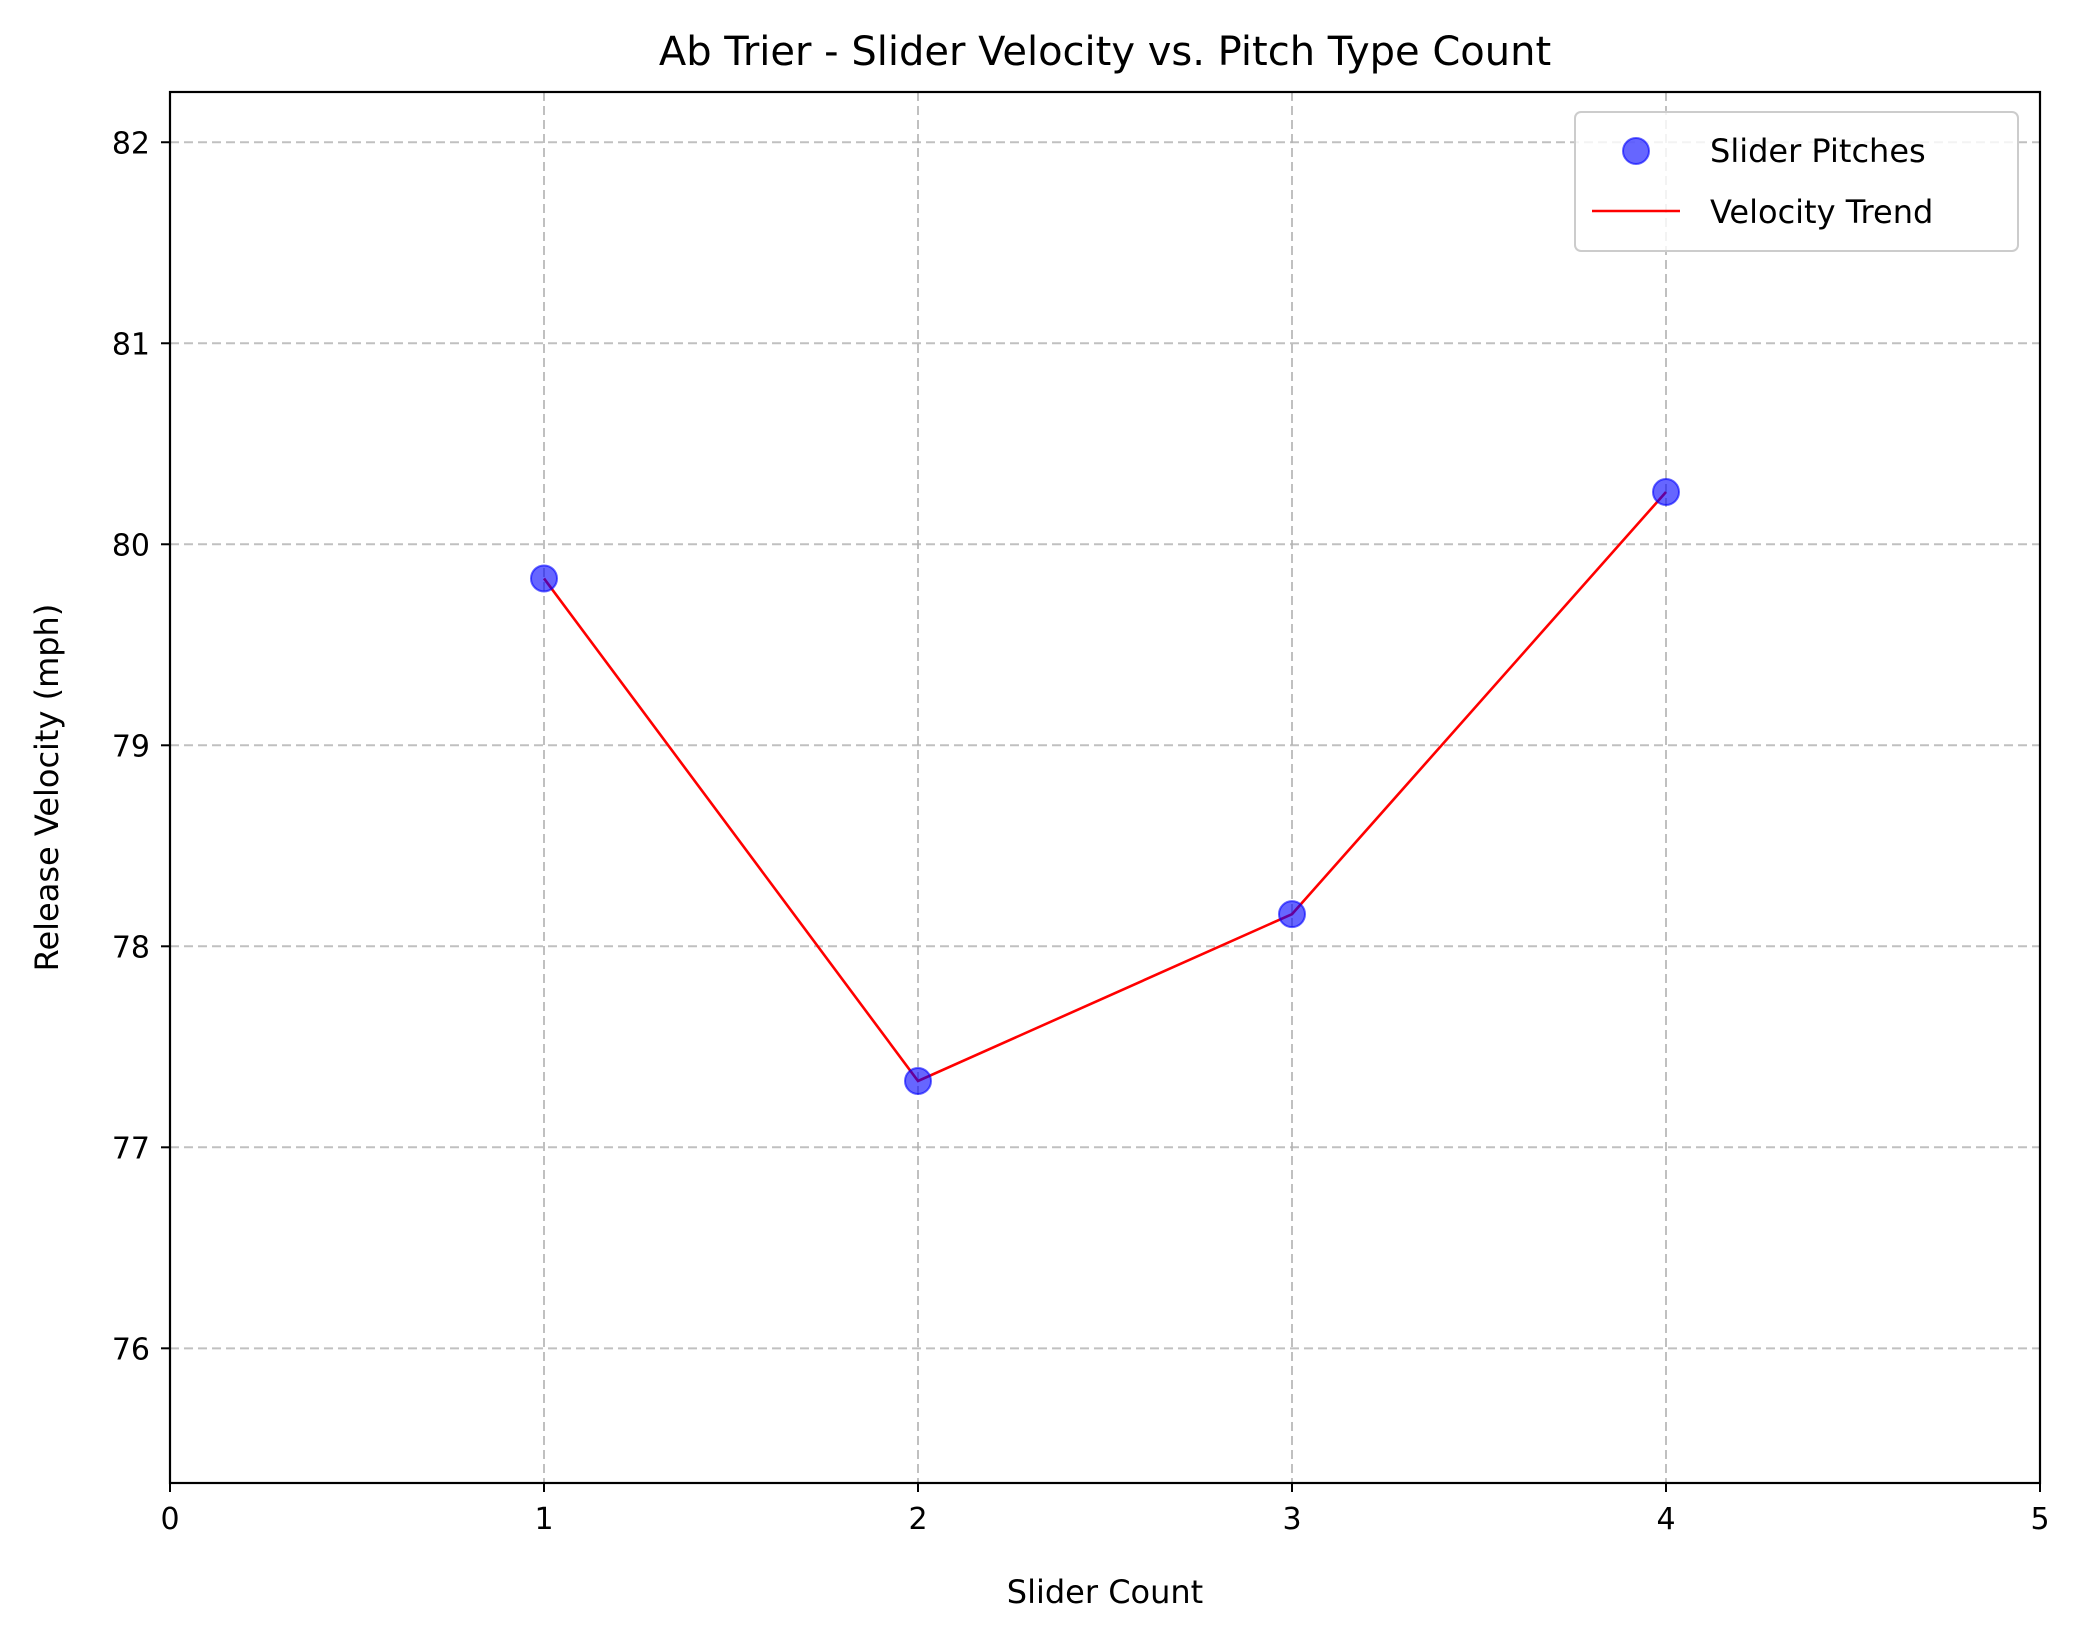 This screenshot has width=2074, height=1638. Describe the element at coordinates (131, 746) in the screenshot. I see `y-tick-label: 79` at that location.